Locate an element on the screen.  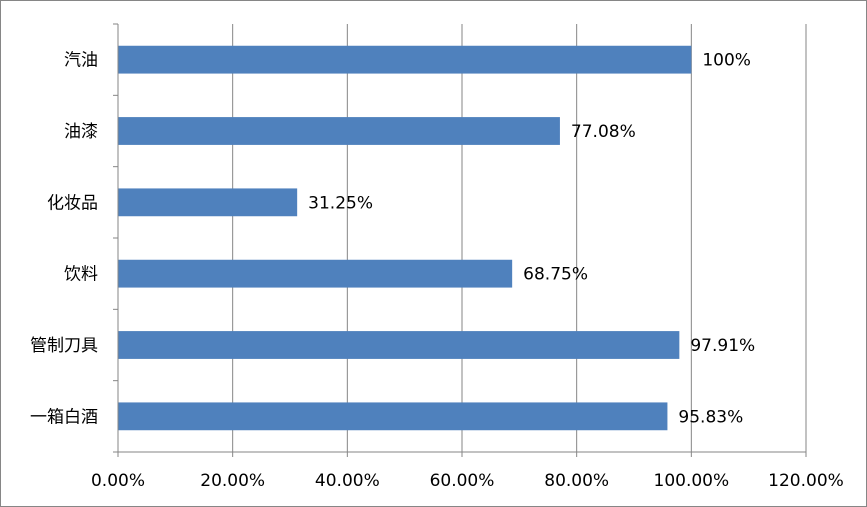
data-label: 100% is located at coordinates (726, 61).